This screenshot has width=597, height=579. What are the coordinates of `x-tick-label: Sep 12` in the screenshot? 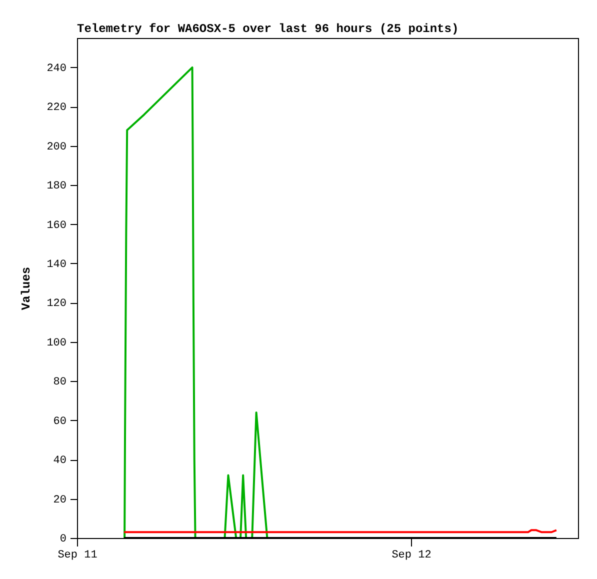 It's located at (412, 556).